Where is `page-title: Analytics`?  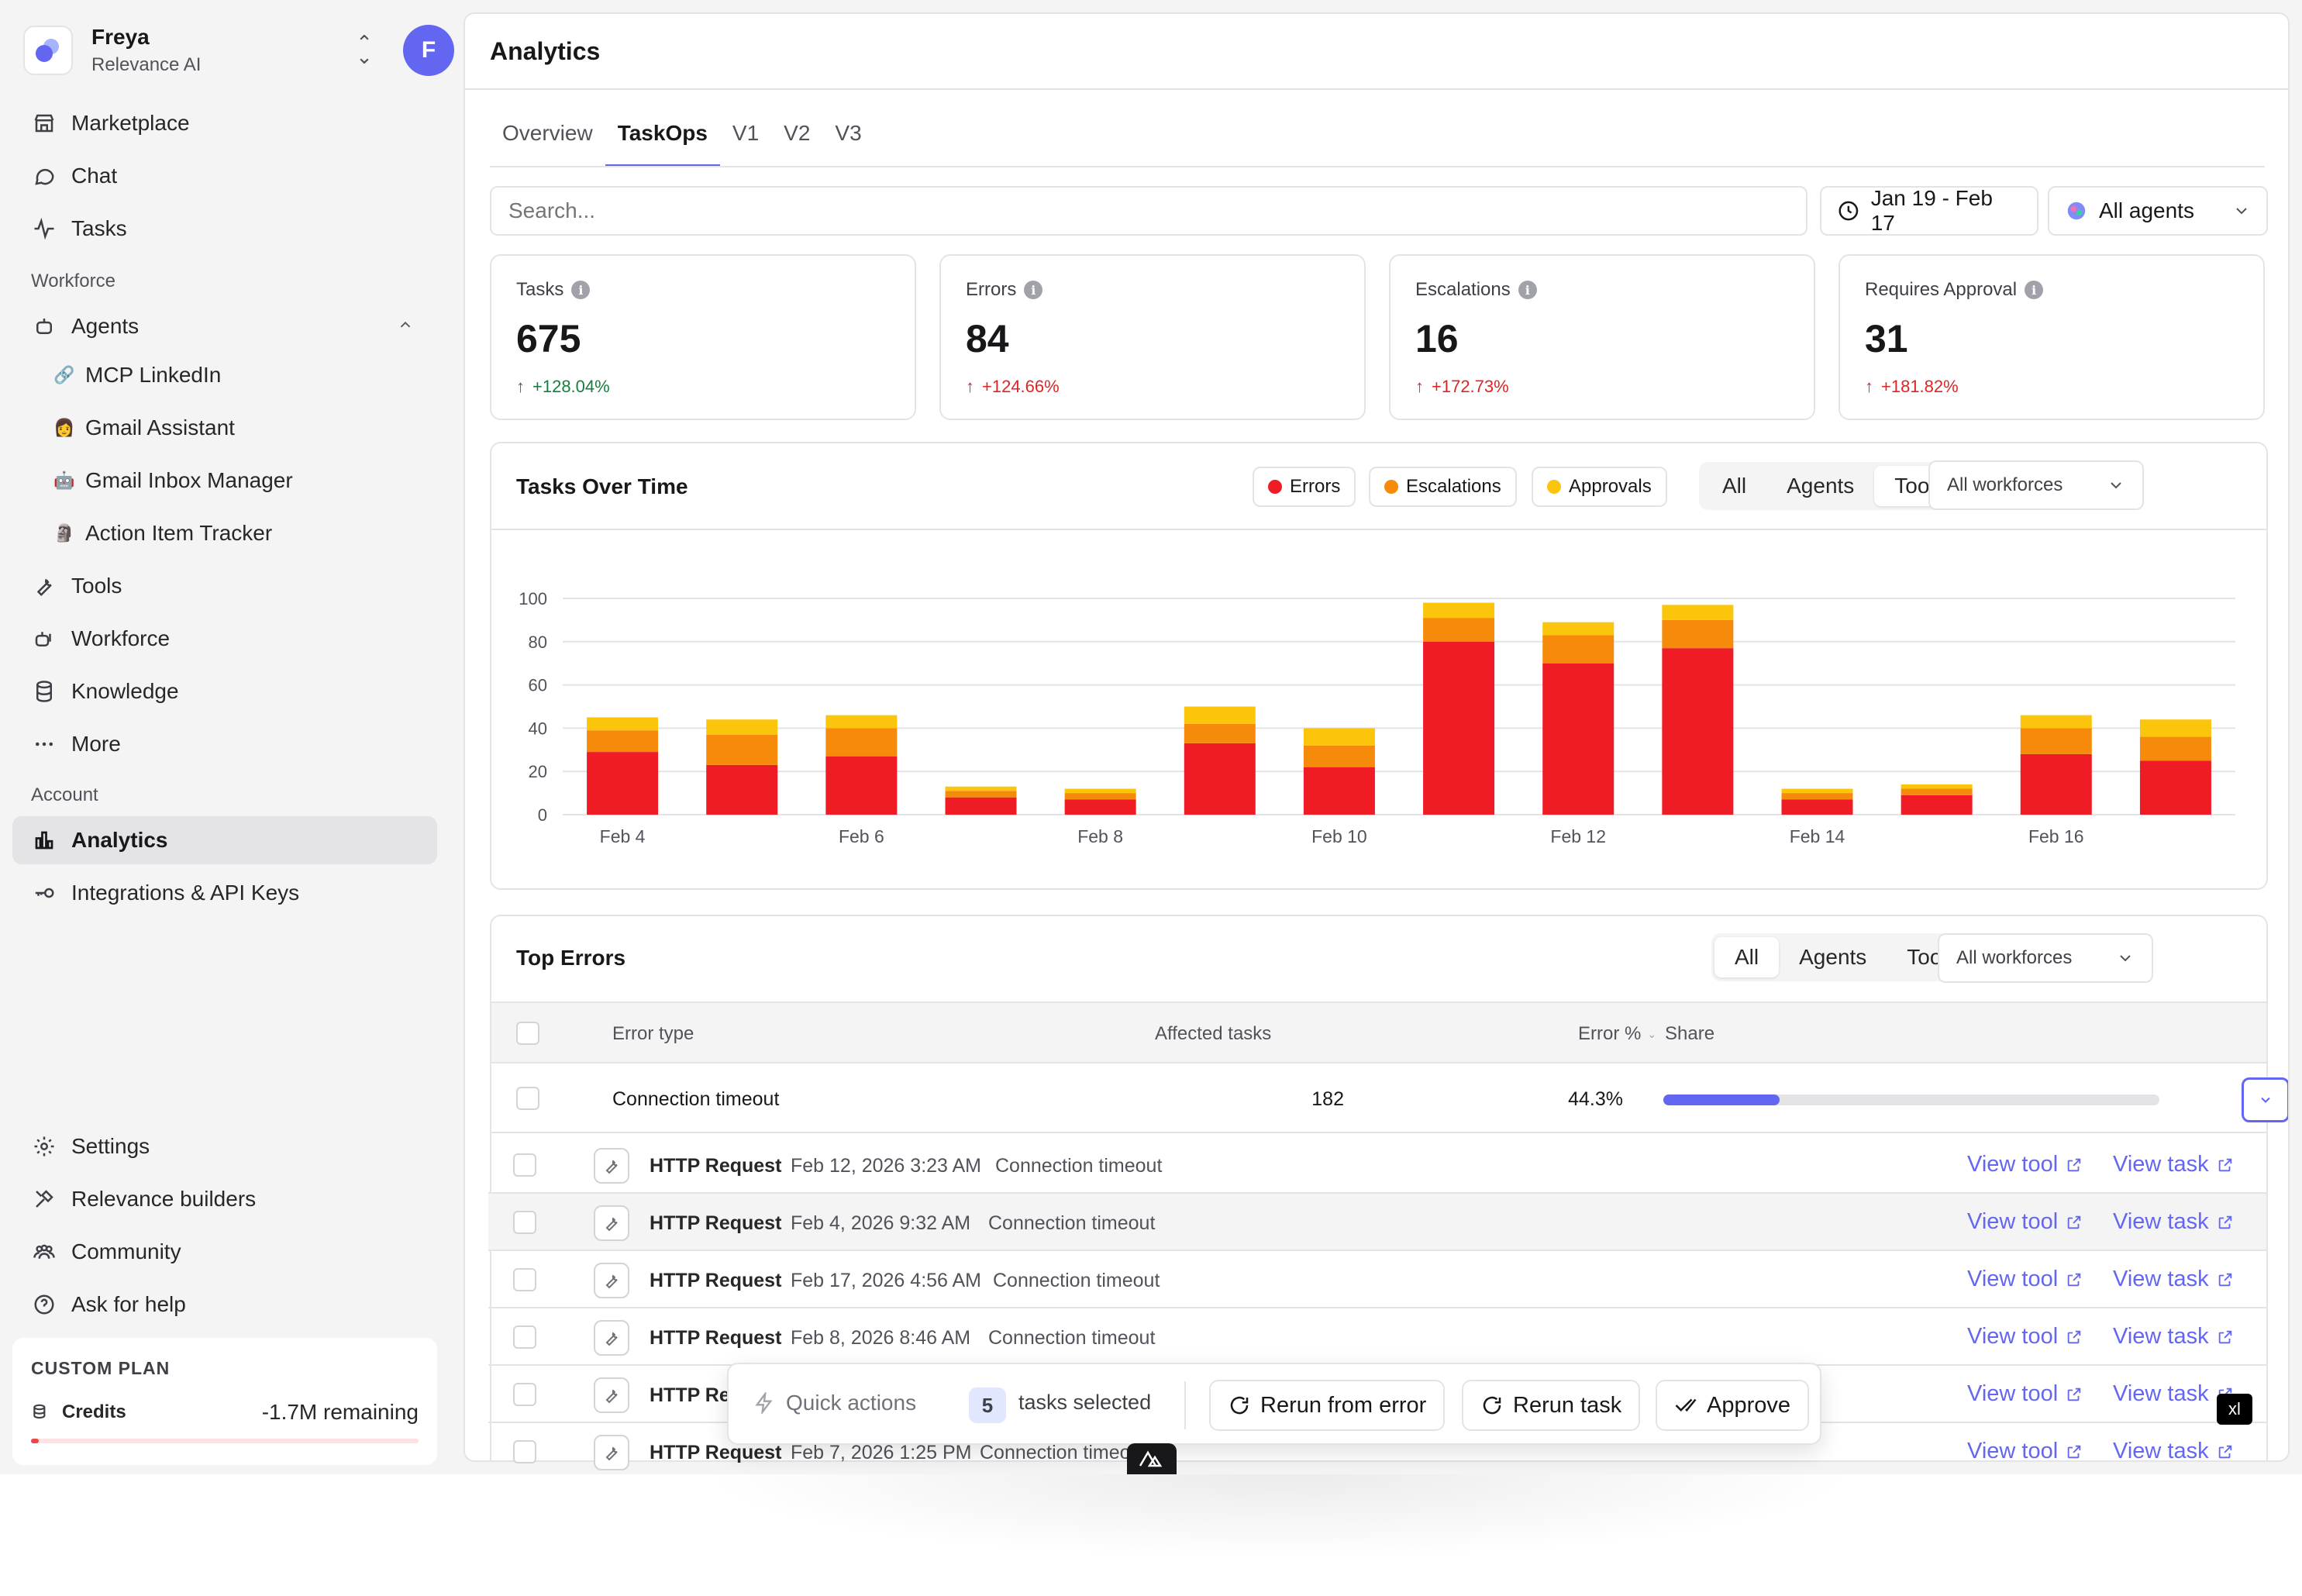 page-title: Analytics is located at coordinates (545, 51).